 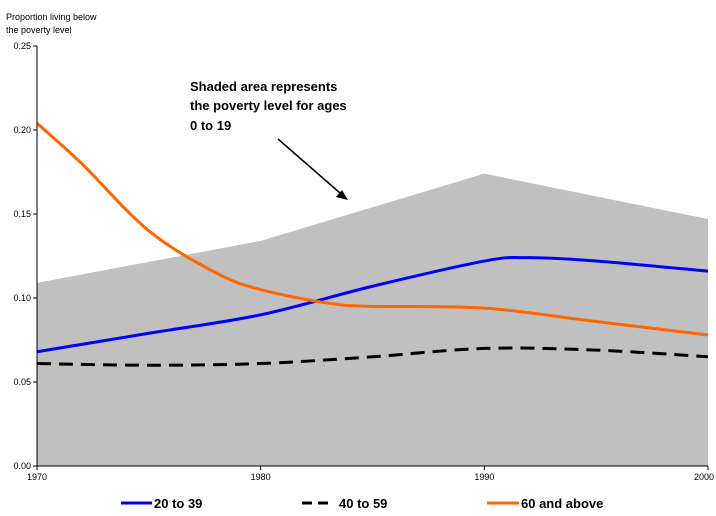 I want to click on annotation-line-2: the poverty level for ages, so click(x=268, y=105).